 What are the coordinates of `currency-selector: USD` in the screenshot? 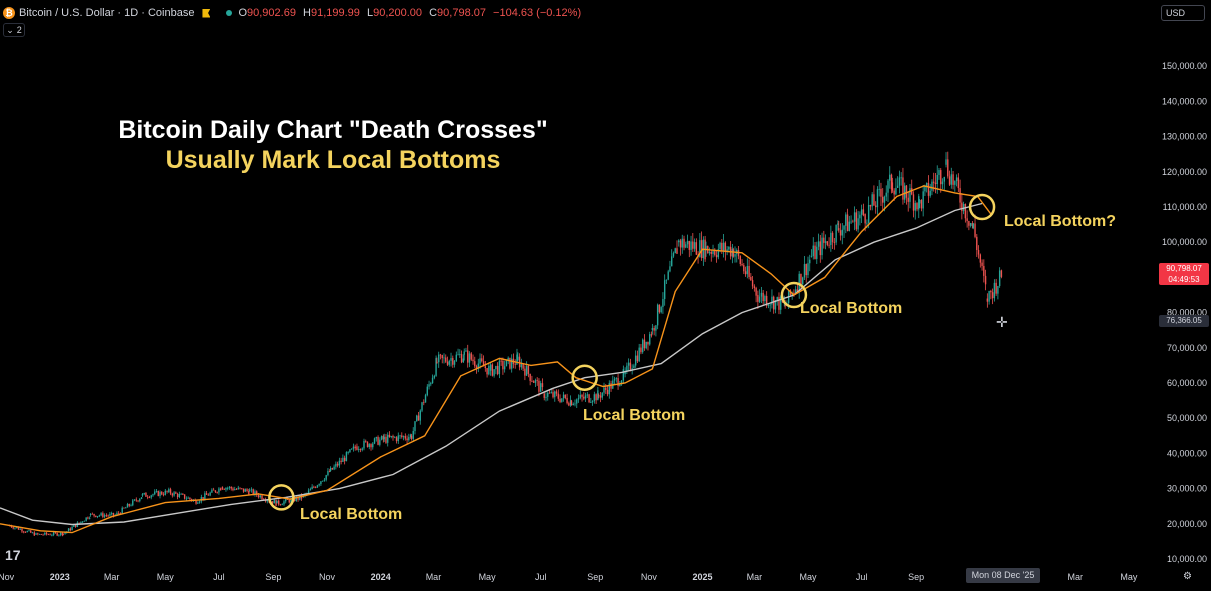 It's located at (1183, 13).